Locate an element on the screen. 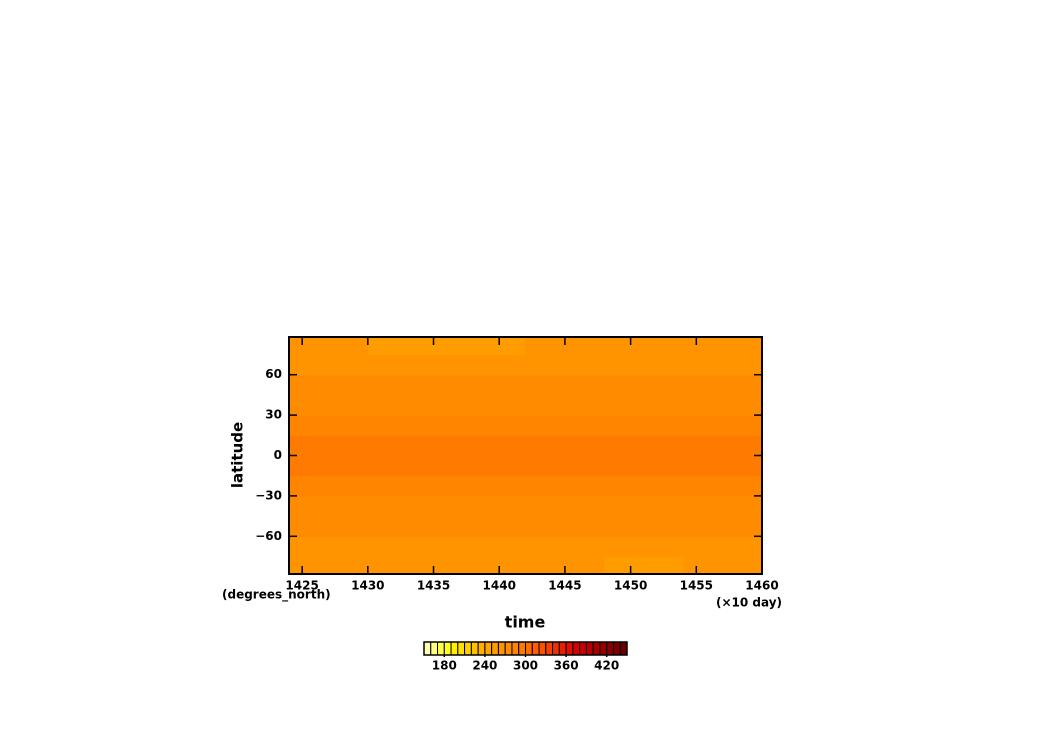 The height and width of the screenshot is (742, 1050). x-tick-label: 1455 is located at coordinates (696, 586).